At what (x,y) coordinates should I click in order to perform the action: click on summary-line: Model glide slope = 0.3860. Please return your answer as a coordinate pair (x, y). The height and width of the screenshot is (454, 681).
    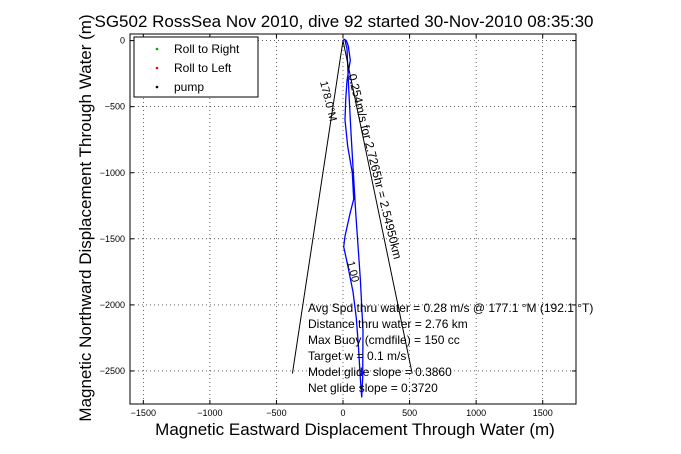
    Looking at the image, I should click on (380, 372).